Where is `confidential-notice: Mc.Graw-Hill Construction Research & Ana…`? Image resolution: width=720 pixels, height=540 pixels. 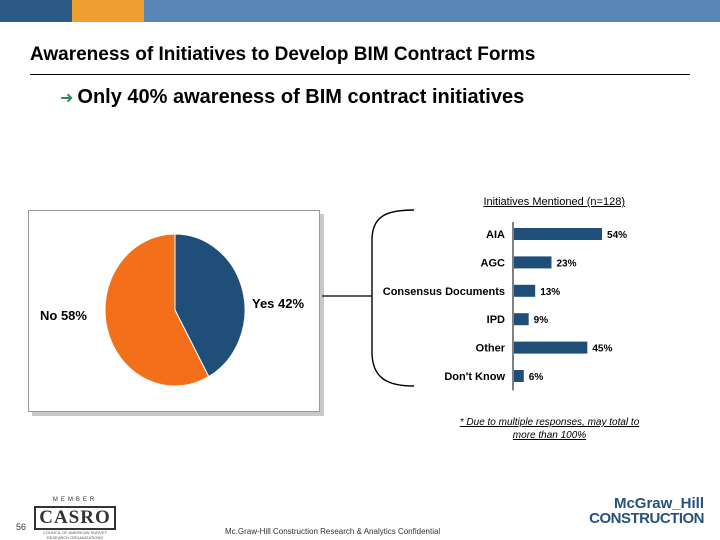 confidential-notice: Mc.Graw-Hill Construction Research & Ana… is located at coordinates (333, 531).